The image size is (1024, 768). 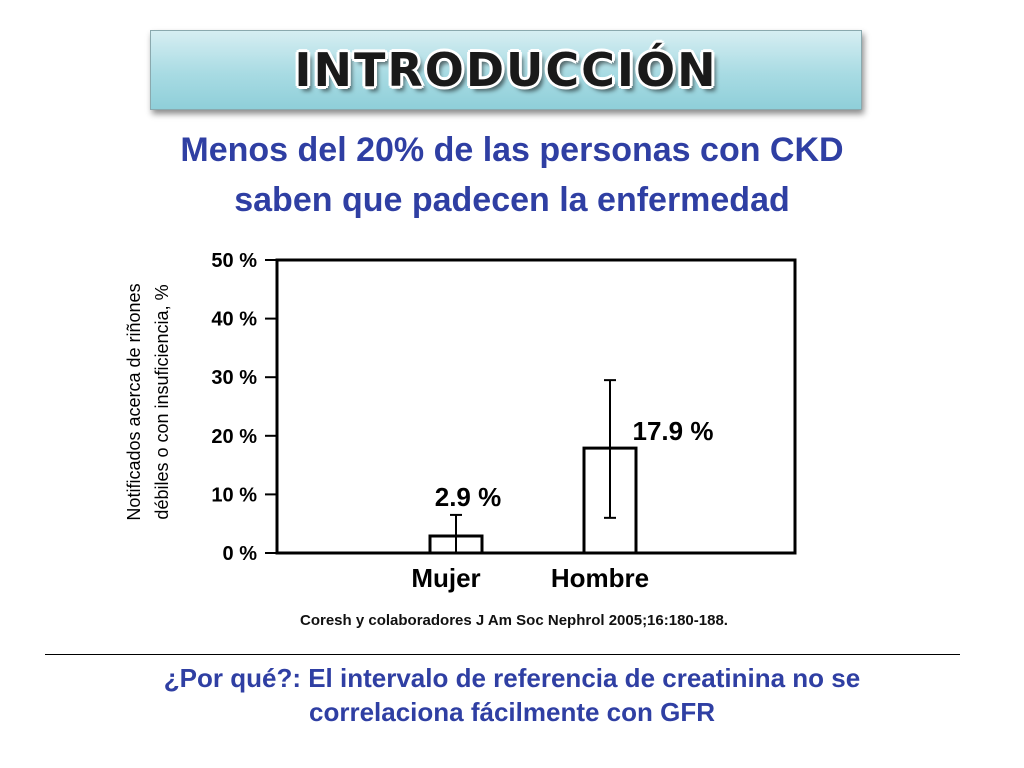 I want to click on y-axis-label-line-2: débiles o con insuficiencia, %, so click(x=162, y=401).